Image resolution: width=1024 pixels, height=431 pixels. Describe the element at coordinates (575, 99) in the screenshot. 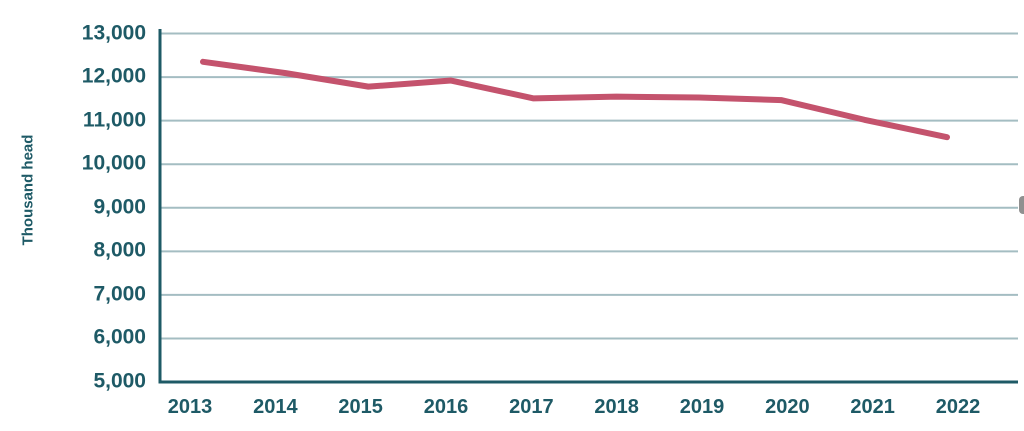

I see `data-series-line` at that location.